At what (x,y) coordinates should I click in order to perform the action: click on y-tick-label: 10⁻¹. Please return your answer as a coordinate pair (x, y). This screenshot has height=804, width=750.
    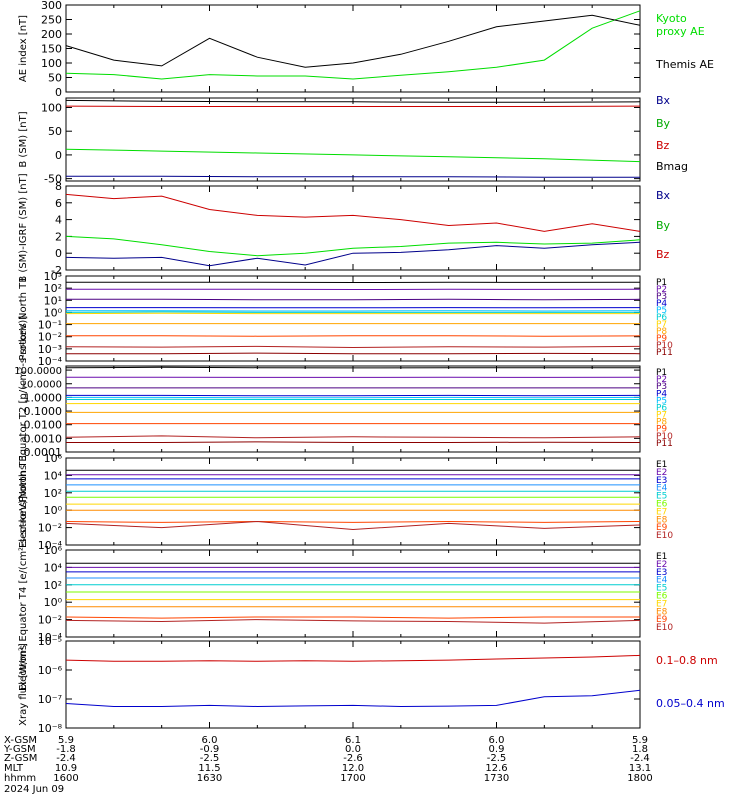
    Looking at the image, I should click on (50, 325).